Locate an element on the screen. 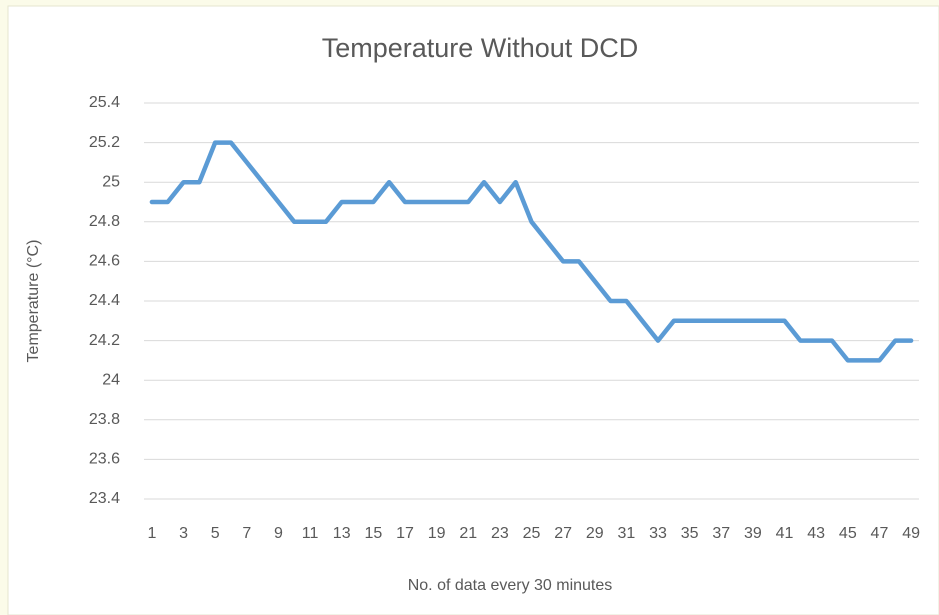 This screenshot has width=939, height=615. x-tick-label: 21 is located at coordinates (468, 533).